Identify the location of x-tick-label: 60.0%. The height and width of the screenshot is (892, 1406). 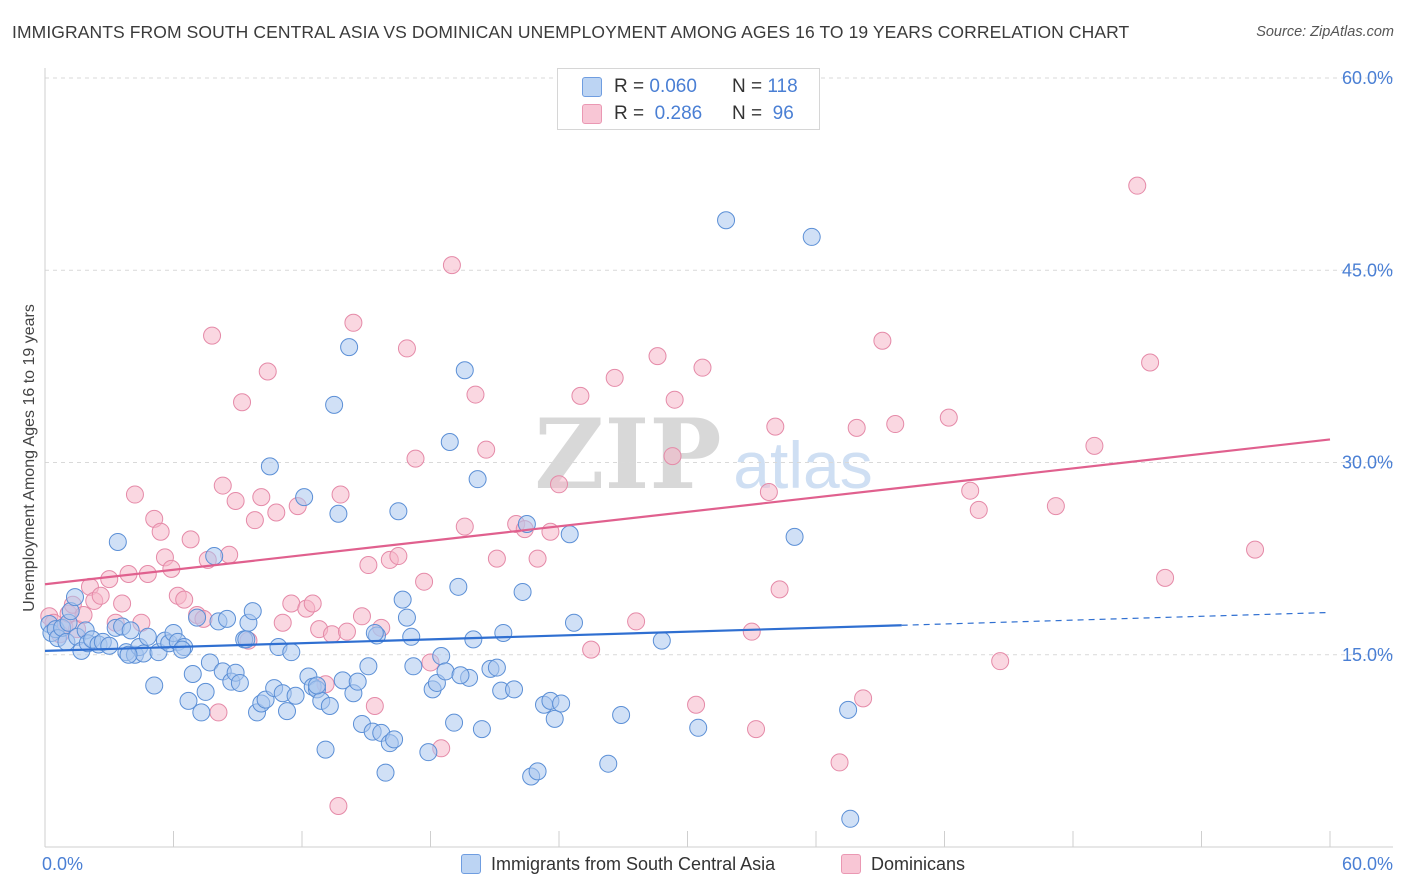
(1367, 864).